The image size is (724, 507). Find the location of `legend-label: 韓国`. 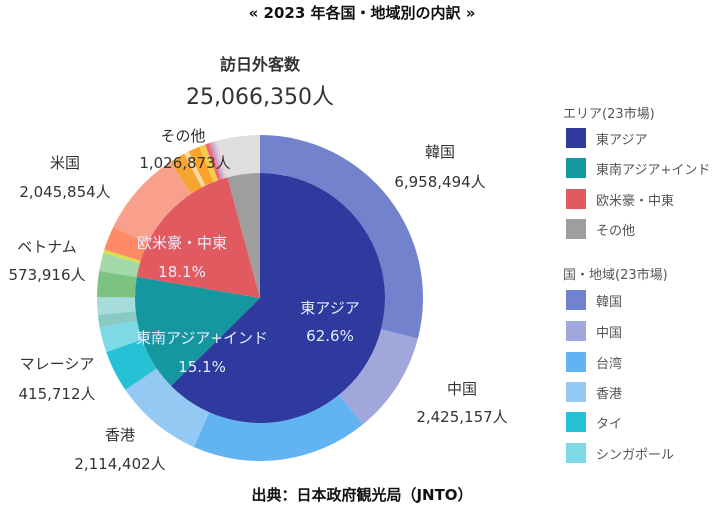

legend-label: 韓国 is located at coordinates (609, 302).